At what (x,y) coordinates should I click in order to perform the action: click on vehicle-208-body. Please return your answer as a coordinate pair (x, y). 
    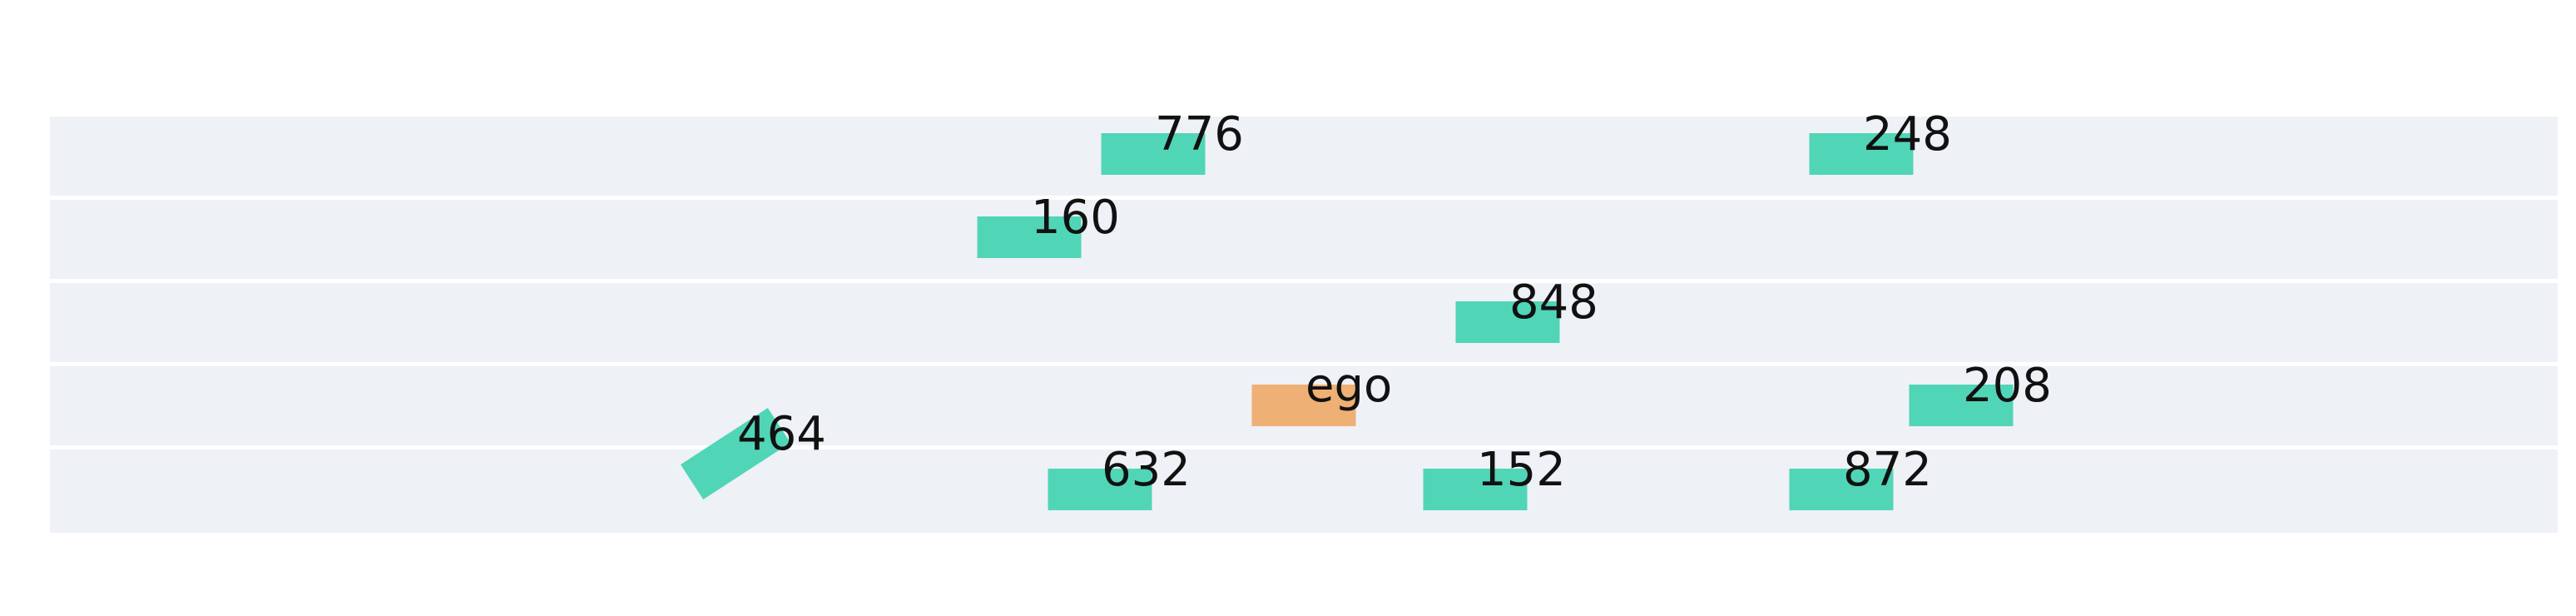
    Looking at the image, I should click on (1962, 406).